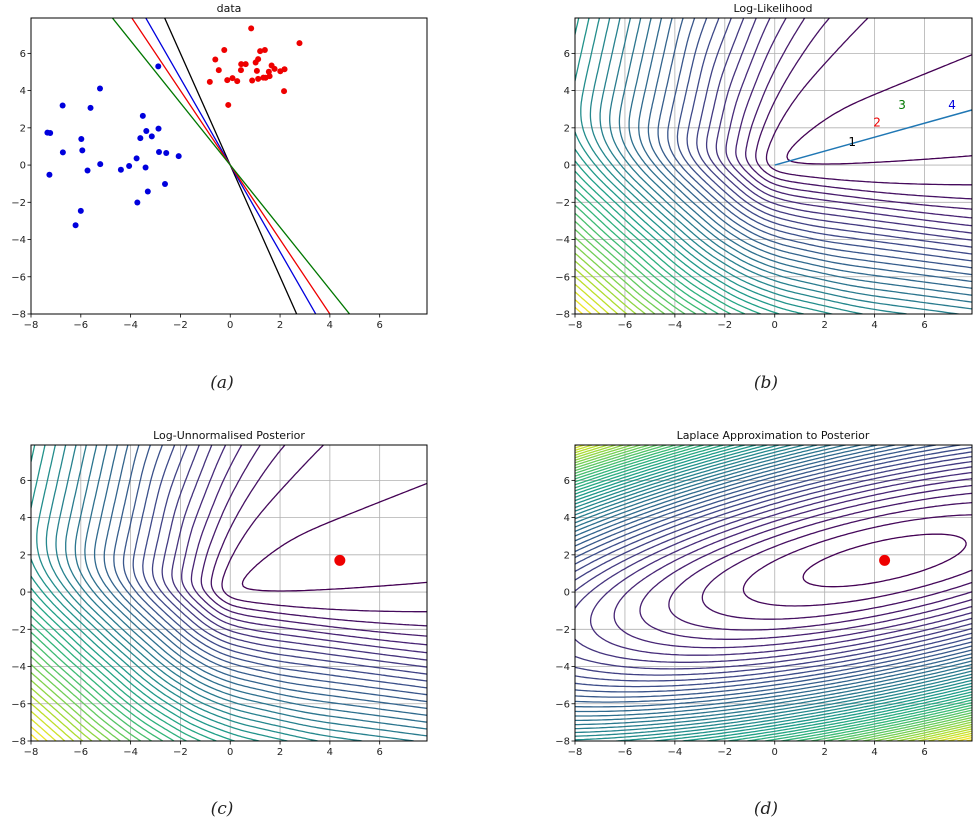 The width and height of the screenshot is (973, 823). Describe the element at coordinates (562, 277) in the screenshot. I see `y-tick-label: −6` at that location.